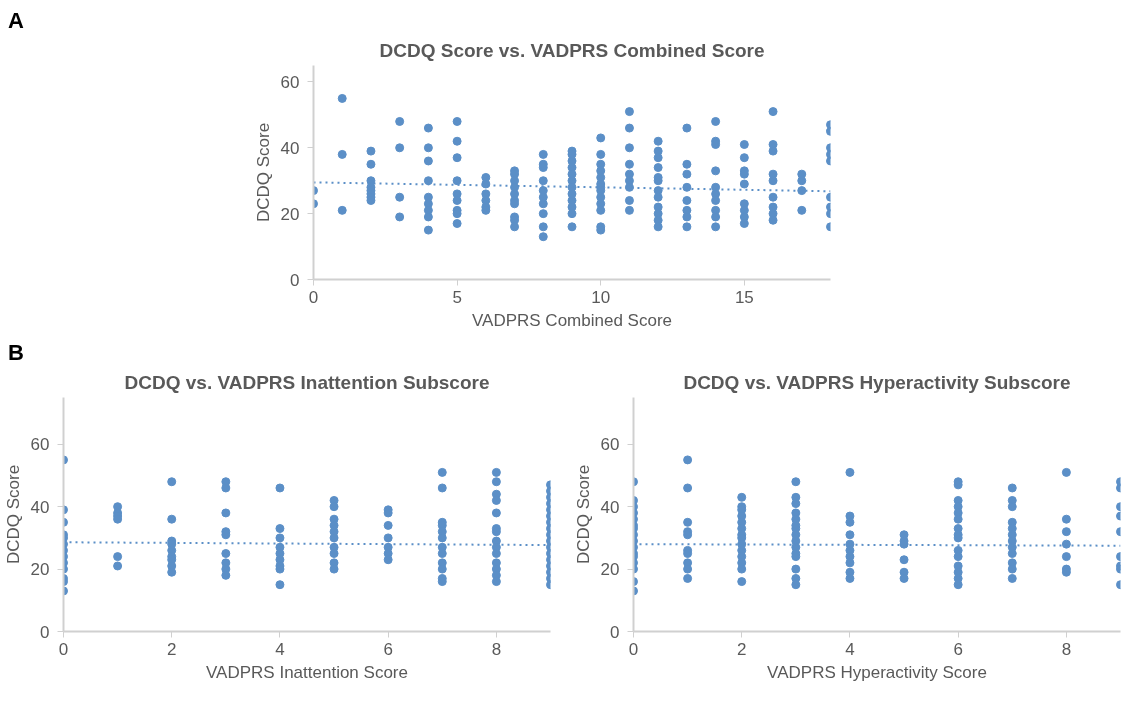 The width and height of the screenshot is (1146, 721). Describe the element at coordinates (307, 382) in the screenshot. I see `chart-title: DCDQ vs. VADPRS Inattention Subscore` at that location.